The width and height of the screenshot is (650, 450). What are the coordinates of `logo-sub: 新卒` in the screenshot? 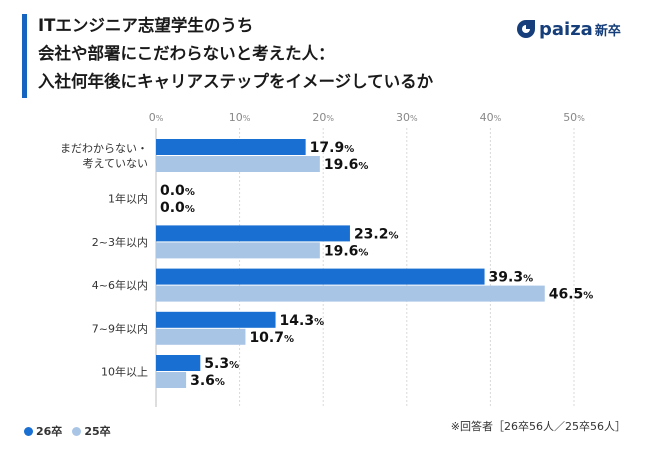 It's located at (607, 31).